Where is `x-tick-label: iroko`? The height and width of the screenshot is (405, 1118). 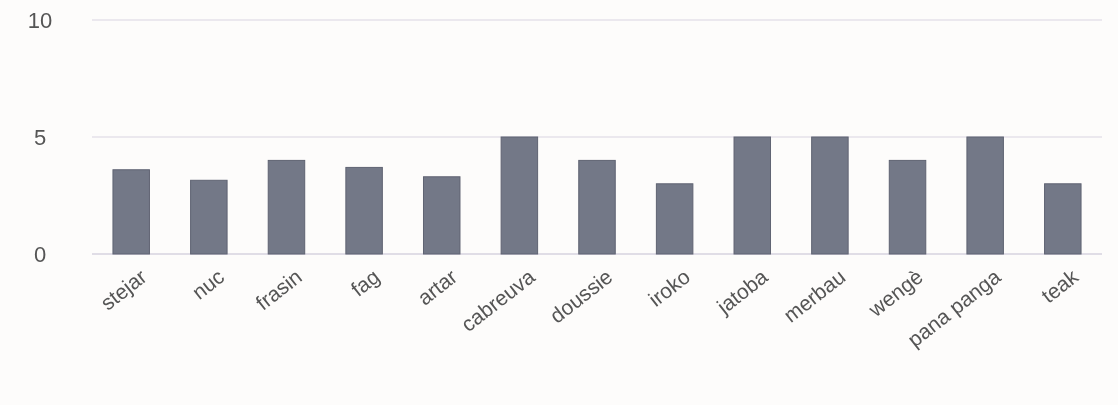
x-tick-label: iroko is located at coordinates (669, 287).